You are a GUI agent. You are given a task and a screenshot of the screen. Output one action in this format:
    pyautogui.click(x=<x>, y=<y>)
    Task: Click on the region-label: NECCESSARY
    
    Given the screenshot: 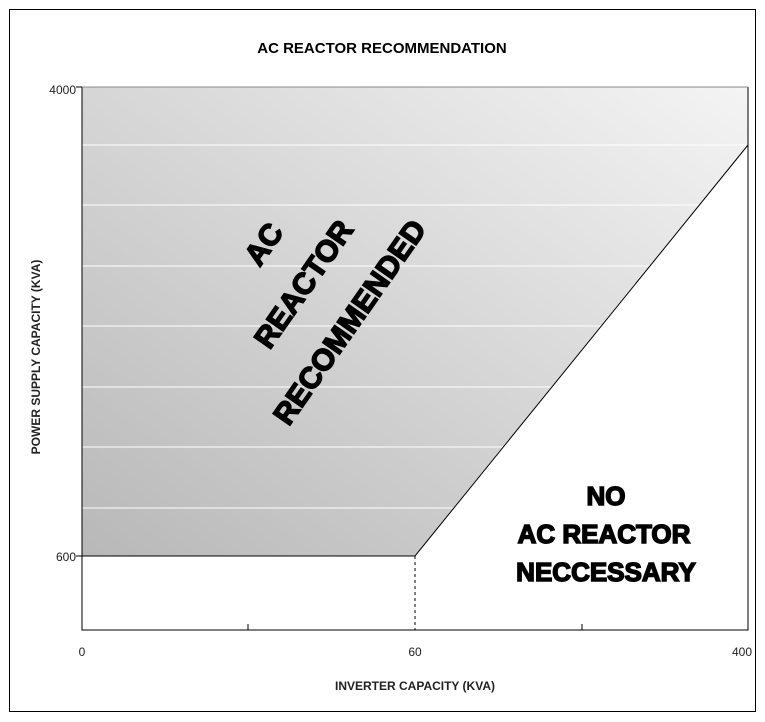 What is the action you would take?
    pyautogui.click(x=606, y=572)
    